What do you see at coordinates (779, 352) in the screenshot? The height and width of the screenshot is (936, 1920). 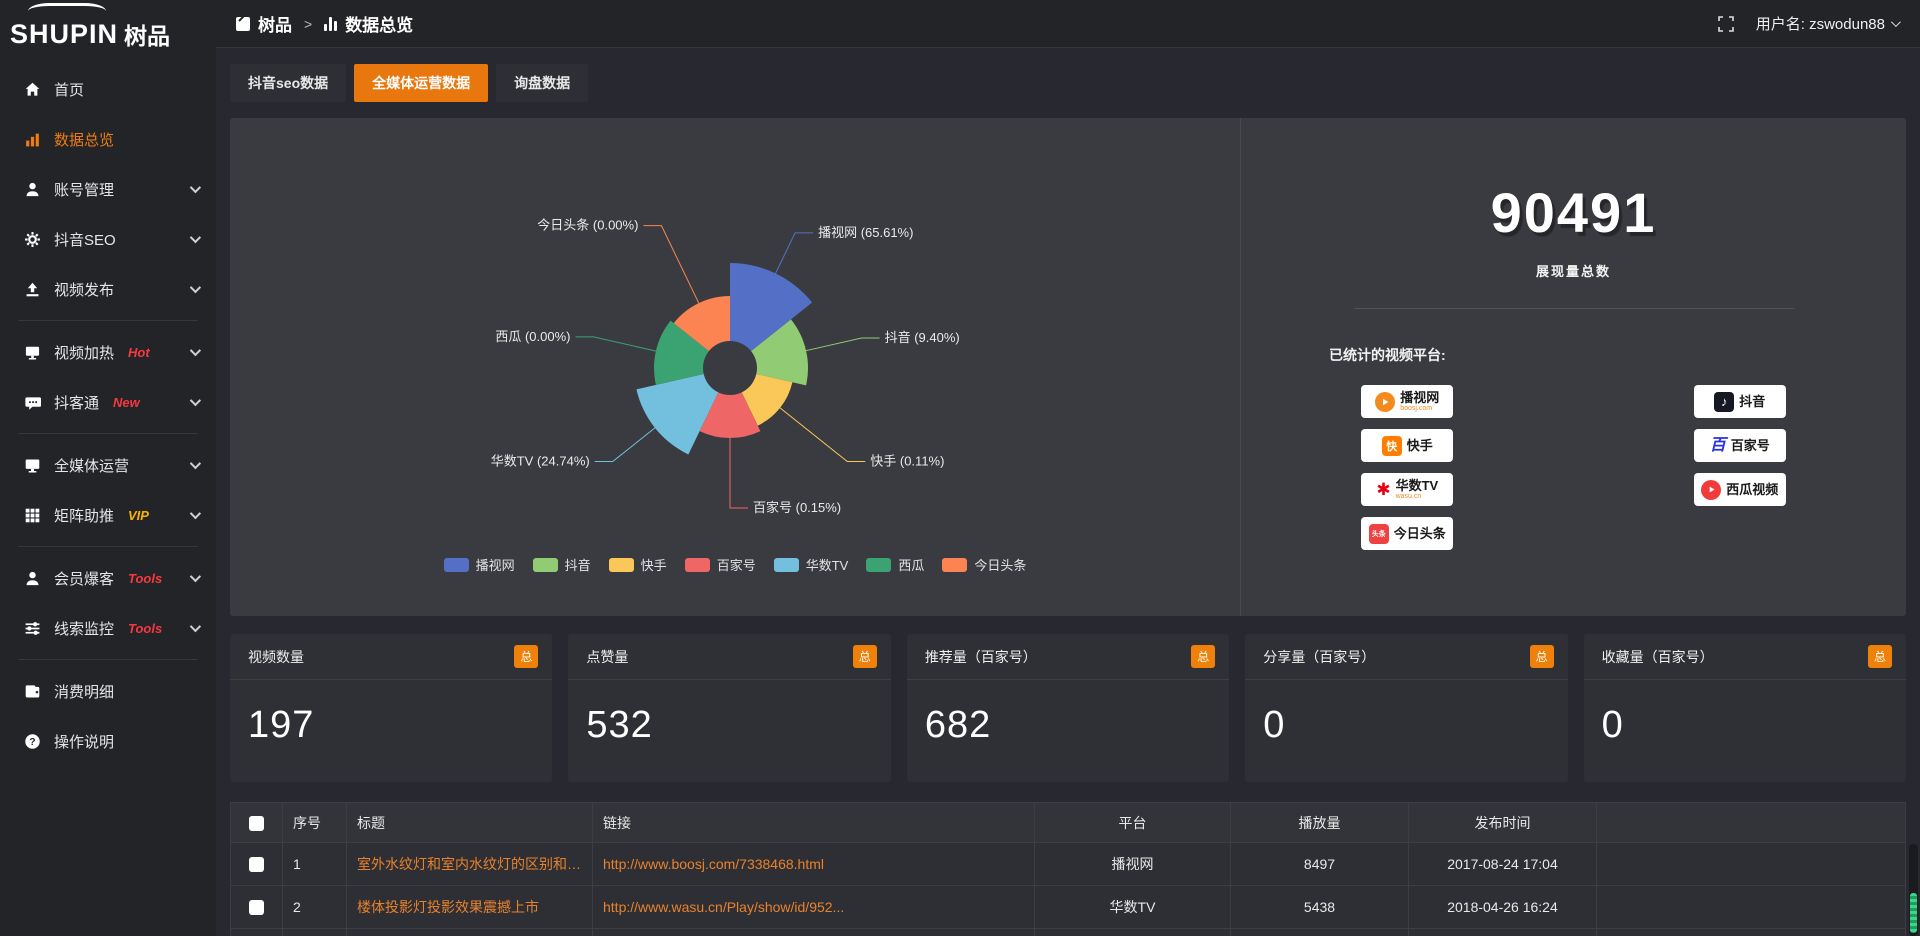 I see `pie-slice-抖音` at bounding box center [779, 352].